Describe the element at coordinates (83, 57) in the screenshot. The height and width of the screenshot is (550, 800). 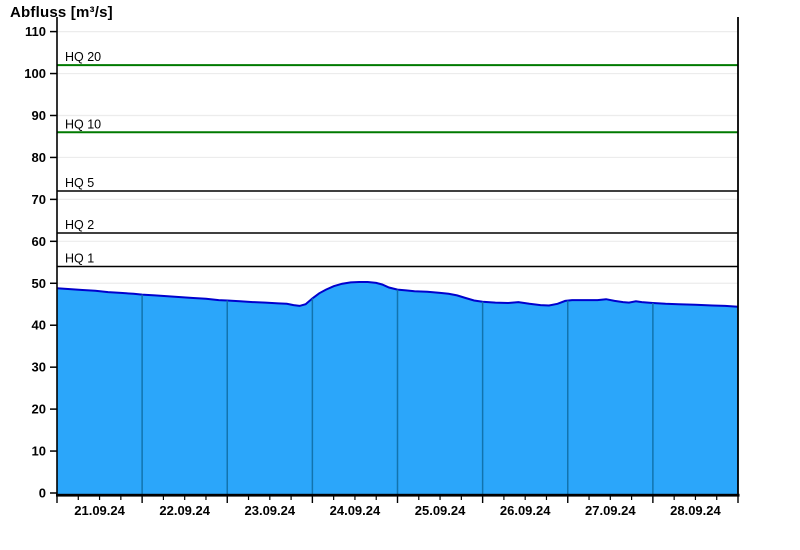
I see `hq-label: HQ 20` at that location.